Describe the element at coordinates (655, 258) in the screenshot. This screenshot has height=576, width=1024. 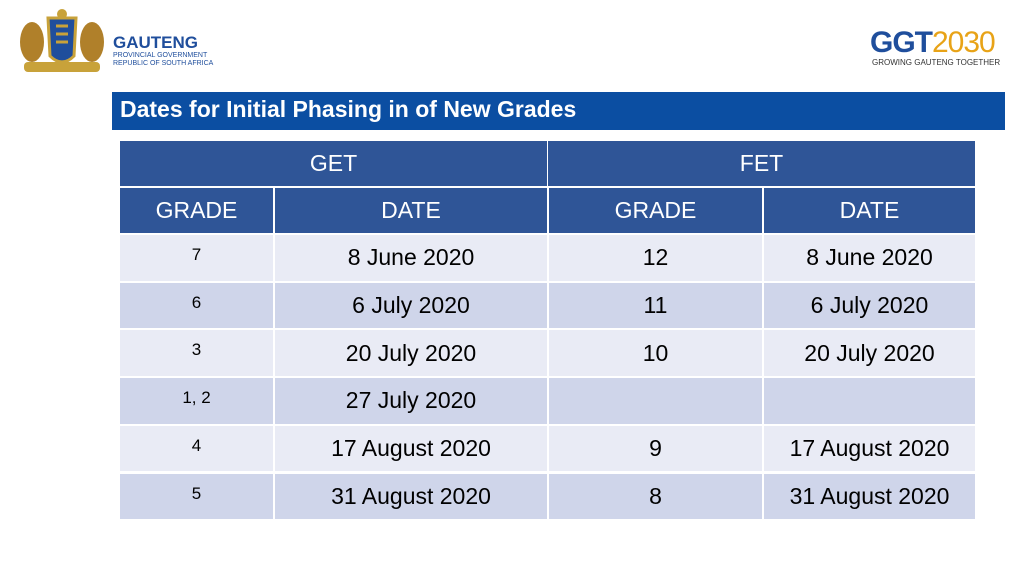
I see `table-cell: 12` at that location.